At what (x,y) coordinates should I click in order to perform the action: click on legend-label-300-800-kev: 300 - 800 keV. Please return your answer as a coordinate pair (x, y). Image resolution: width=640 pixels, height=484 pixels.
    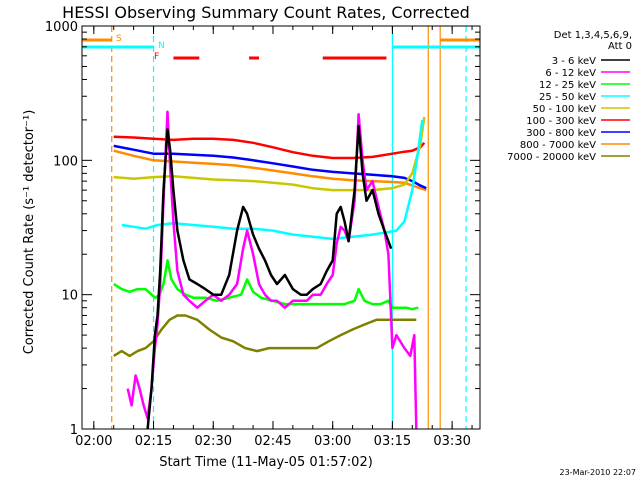
    Looking at the image, I should click on (561, 133).